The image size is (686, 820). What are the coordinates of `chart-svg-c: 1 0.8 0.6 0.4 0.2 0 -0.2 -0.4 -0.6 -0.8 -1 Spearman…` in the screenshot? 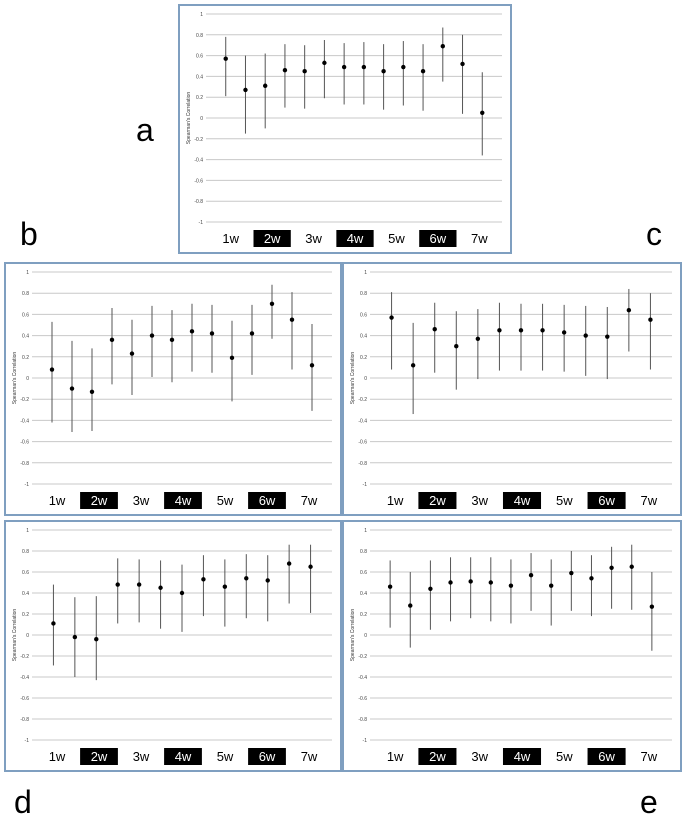 It's located at (511, 389).